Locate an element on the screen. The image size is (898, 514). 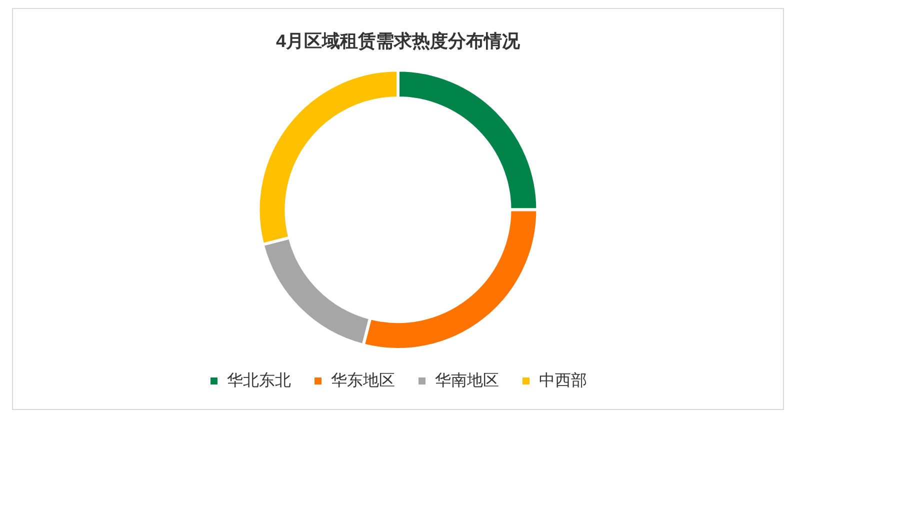
legend-label: 中西部 is located at coordinates (563, 380).